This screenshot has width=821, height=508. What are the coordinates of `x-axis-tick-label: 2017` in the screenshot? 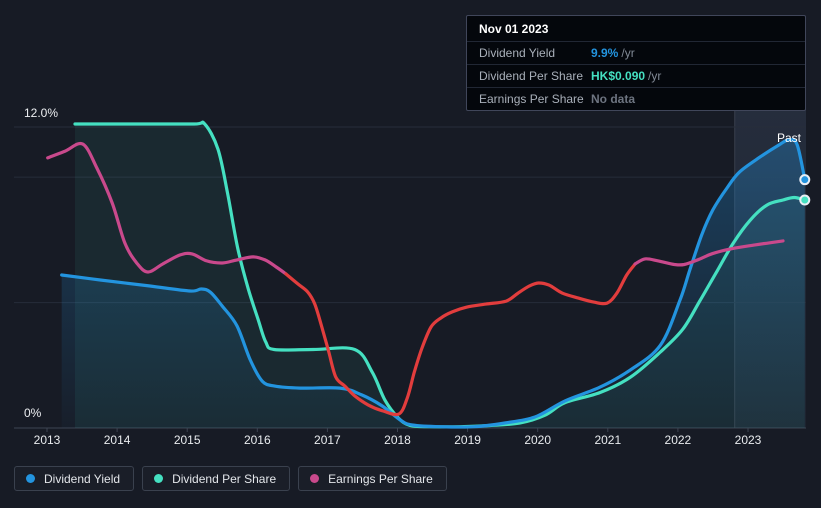 It's located at (327, 440).